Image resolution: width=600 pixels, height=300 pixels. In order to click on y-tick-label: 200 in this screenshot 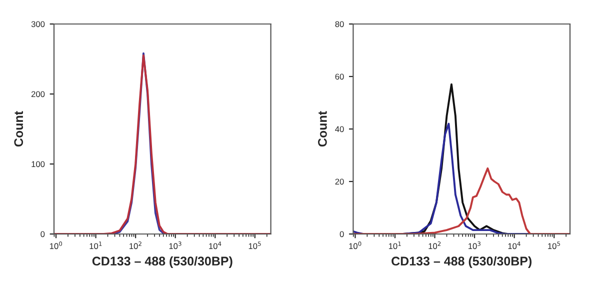, I will do `click(38, 94)`.